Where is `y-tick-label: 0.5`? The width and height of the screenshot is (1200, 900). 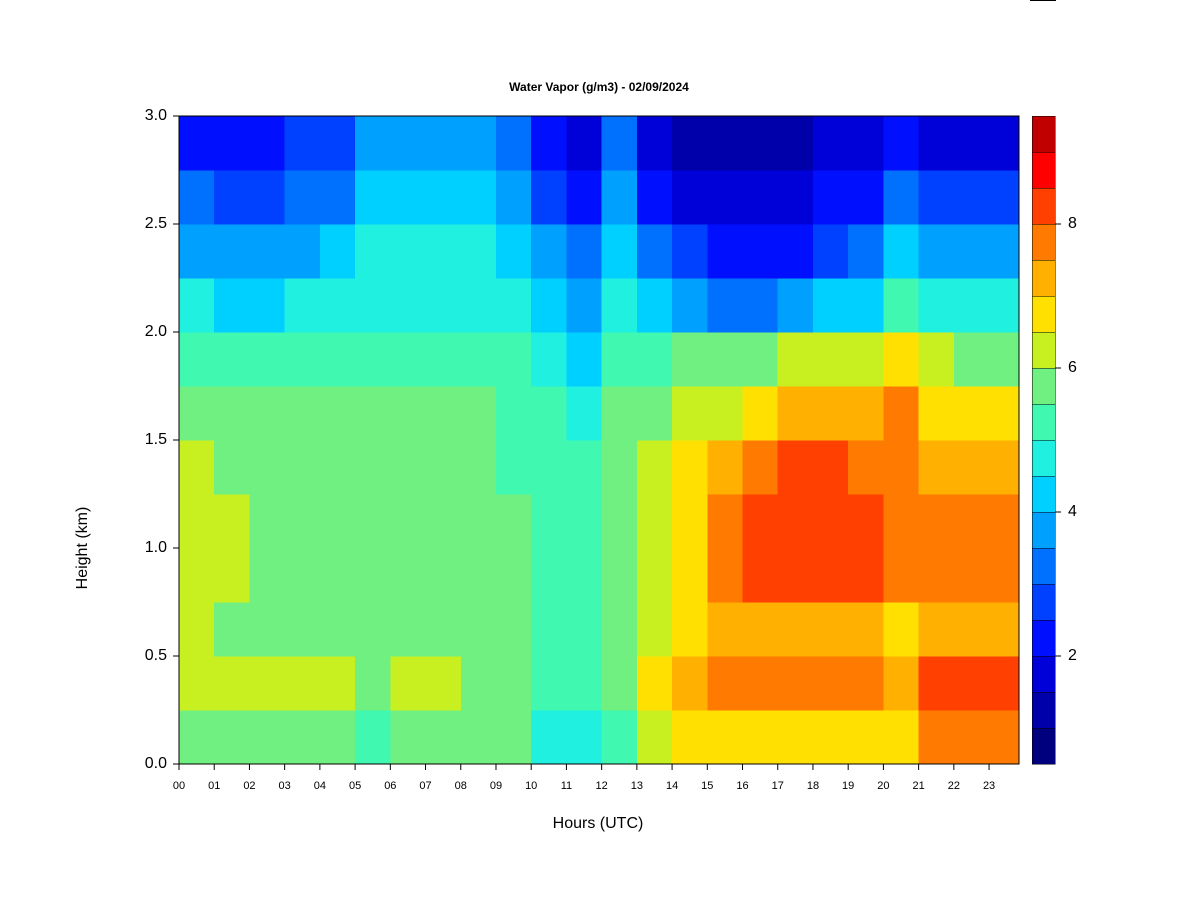 y-tick-label: 0.5 is located at coordinates (156, 655).